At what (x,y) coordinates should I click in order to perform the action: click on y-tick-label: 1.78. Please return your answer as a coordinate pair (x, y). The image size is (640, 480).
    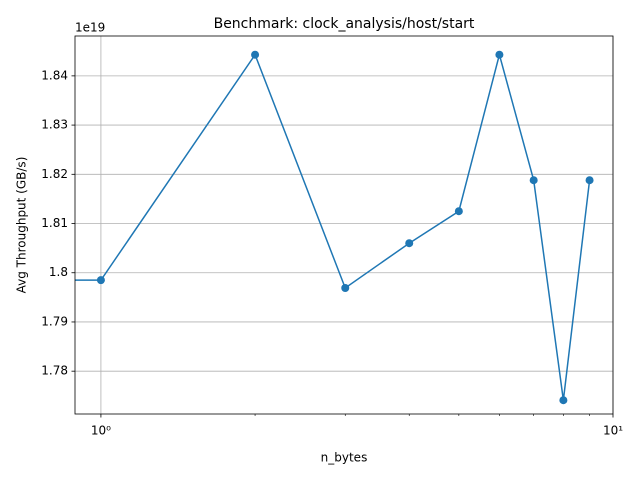
    Looking at the image, I should click on (54, 371).